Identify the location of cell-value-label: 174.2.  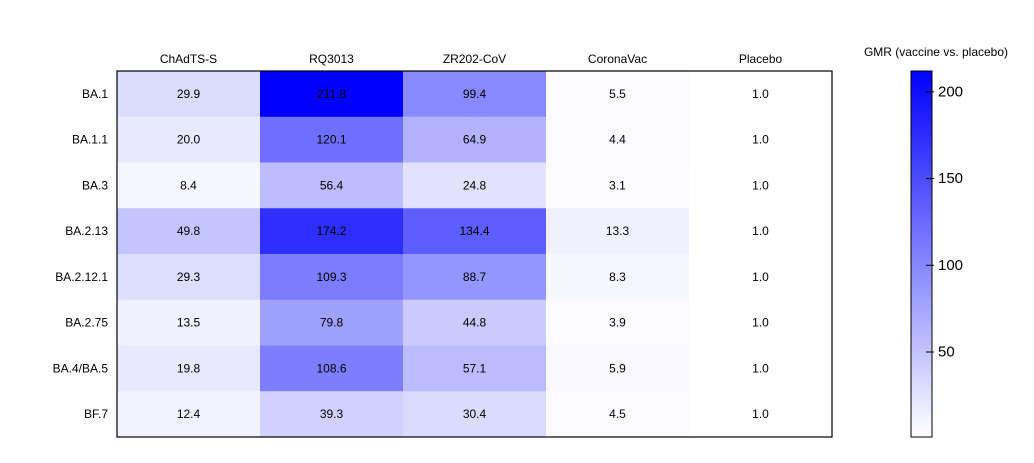
(331, 231).